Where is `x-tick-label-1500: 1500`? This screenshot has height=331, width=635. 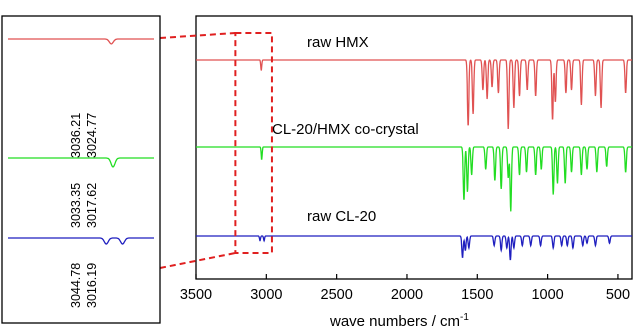
x-tick-label-1500: 1500 is located at coordinates (477, 295).